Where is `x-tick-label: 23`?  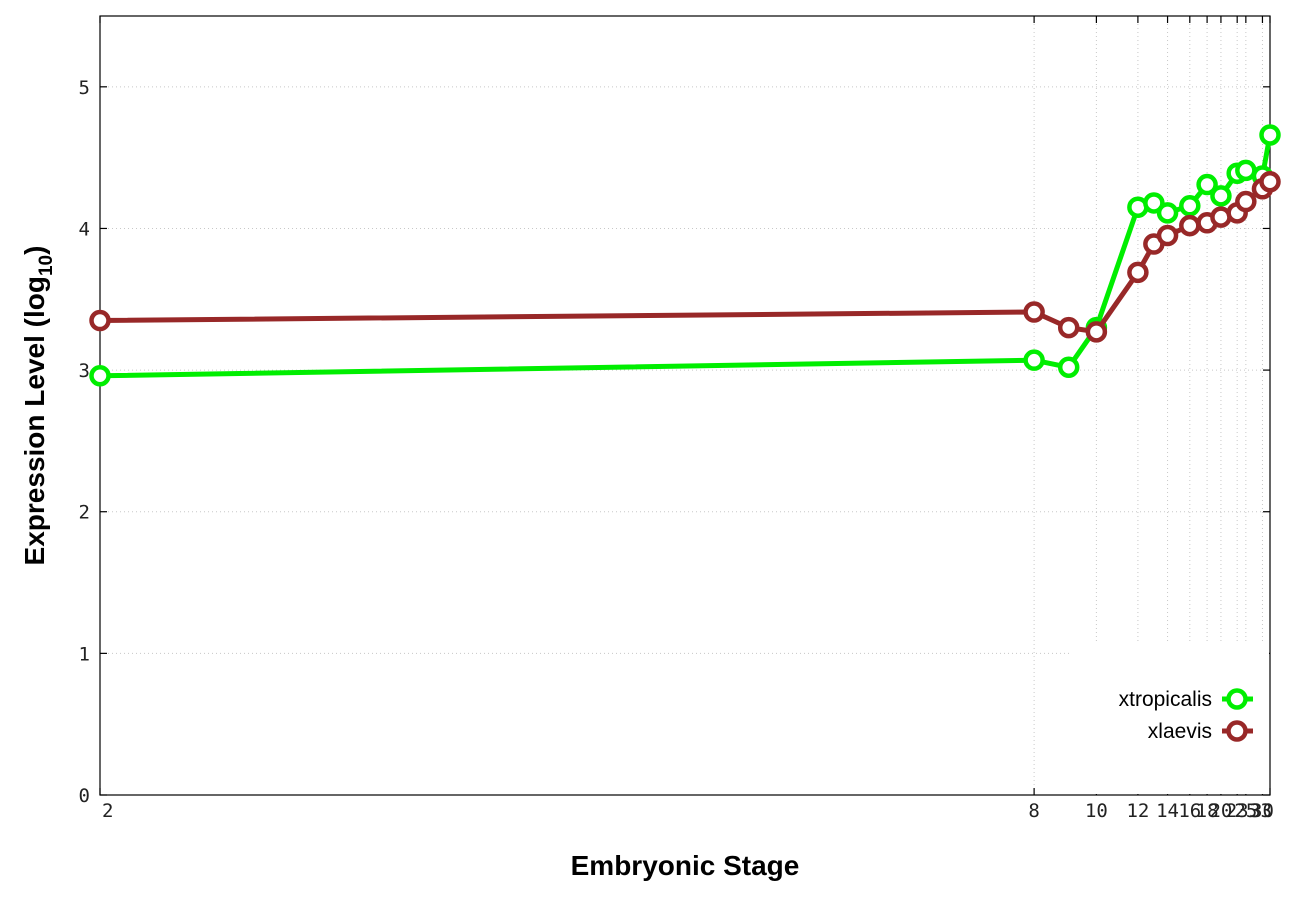
x-tick-label: 23 is located at coordinates (1237, 811).